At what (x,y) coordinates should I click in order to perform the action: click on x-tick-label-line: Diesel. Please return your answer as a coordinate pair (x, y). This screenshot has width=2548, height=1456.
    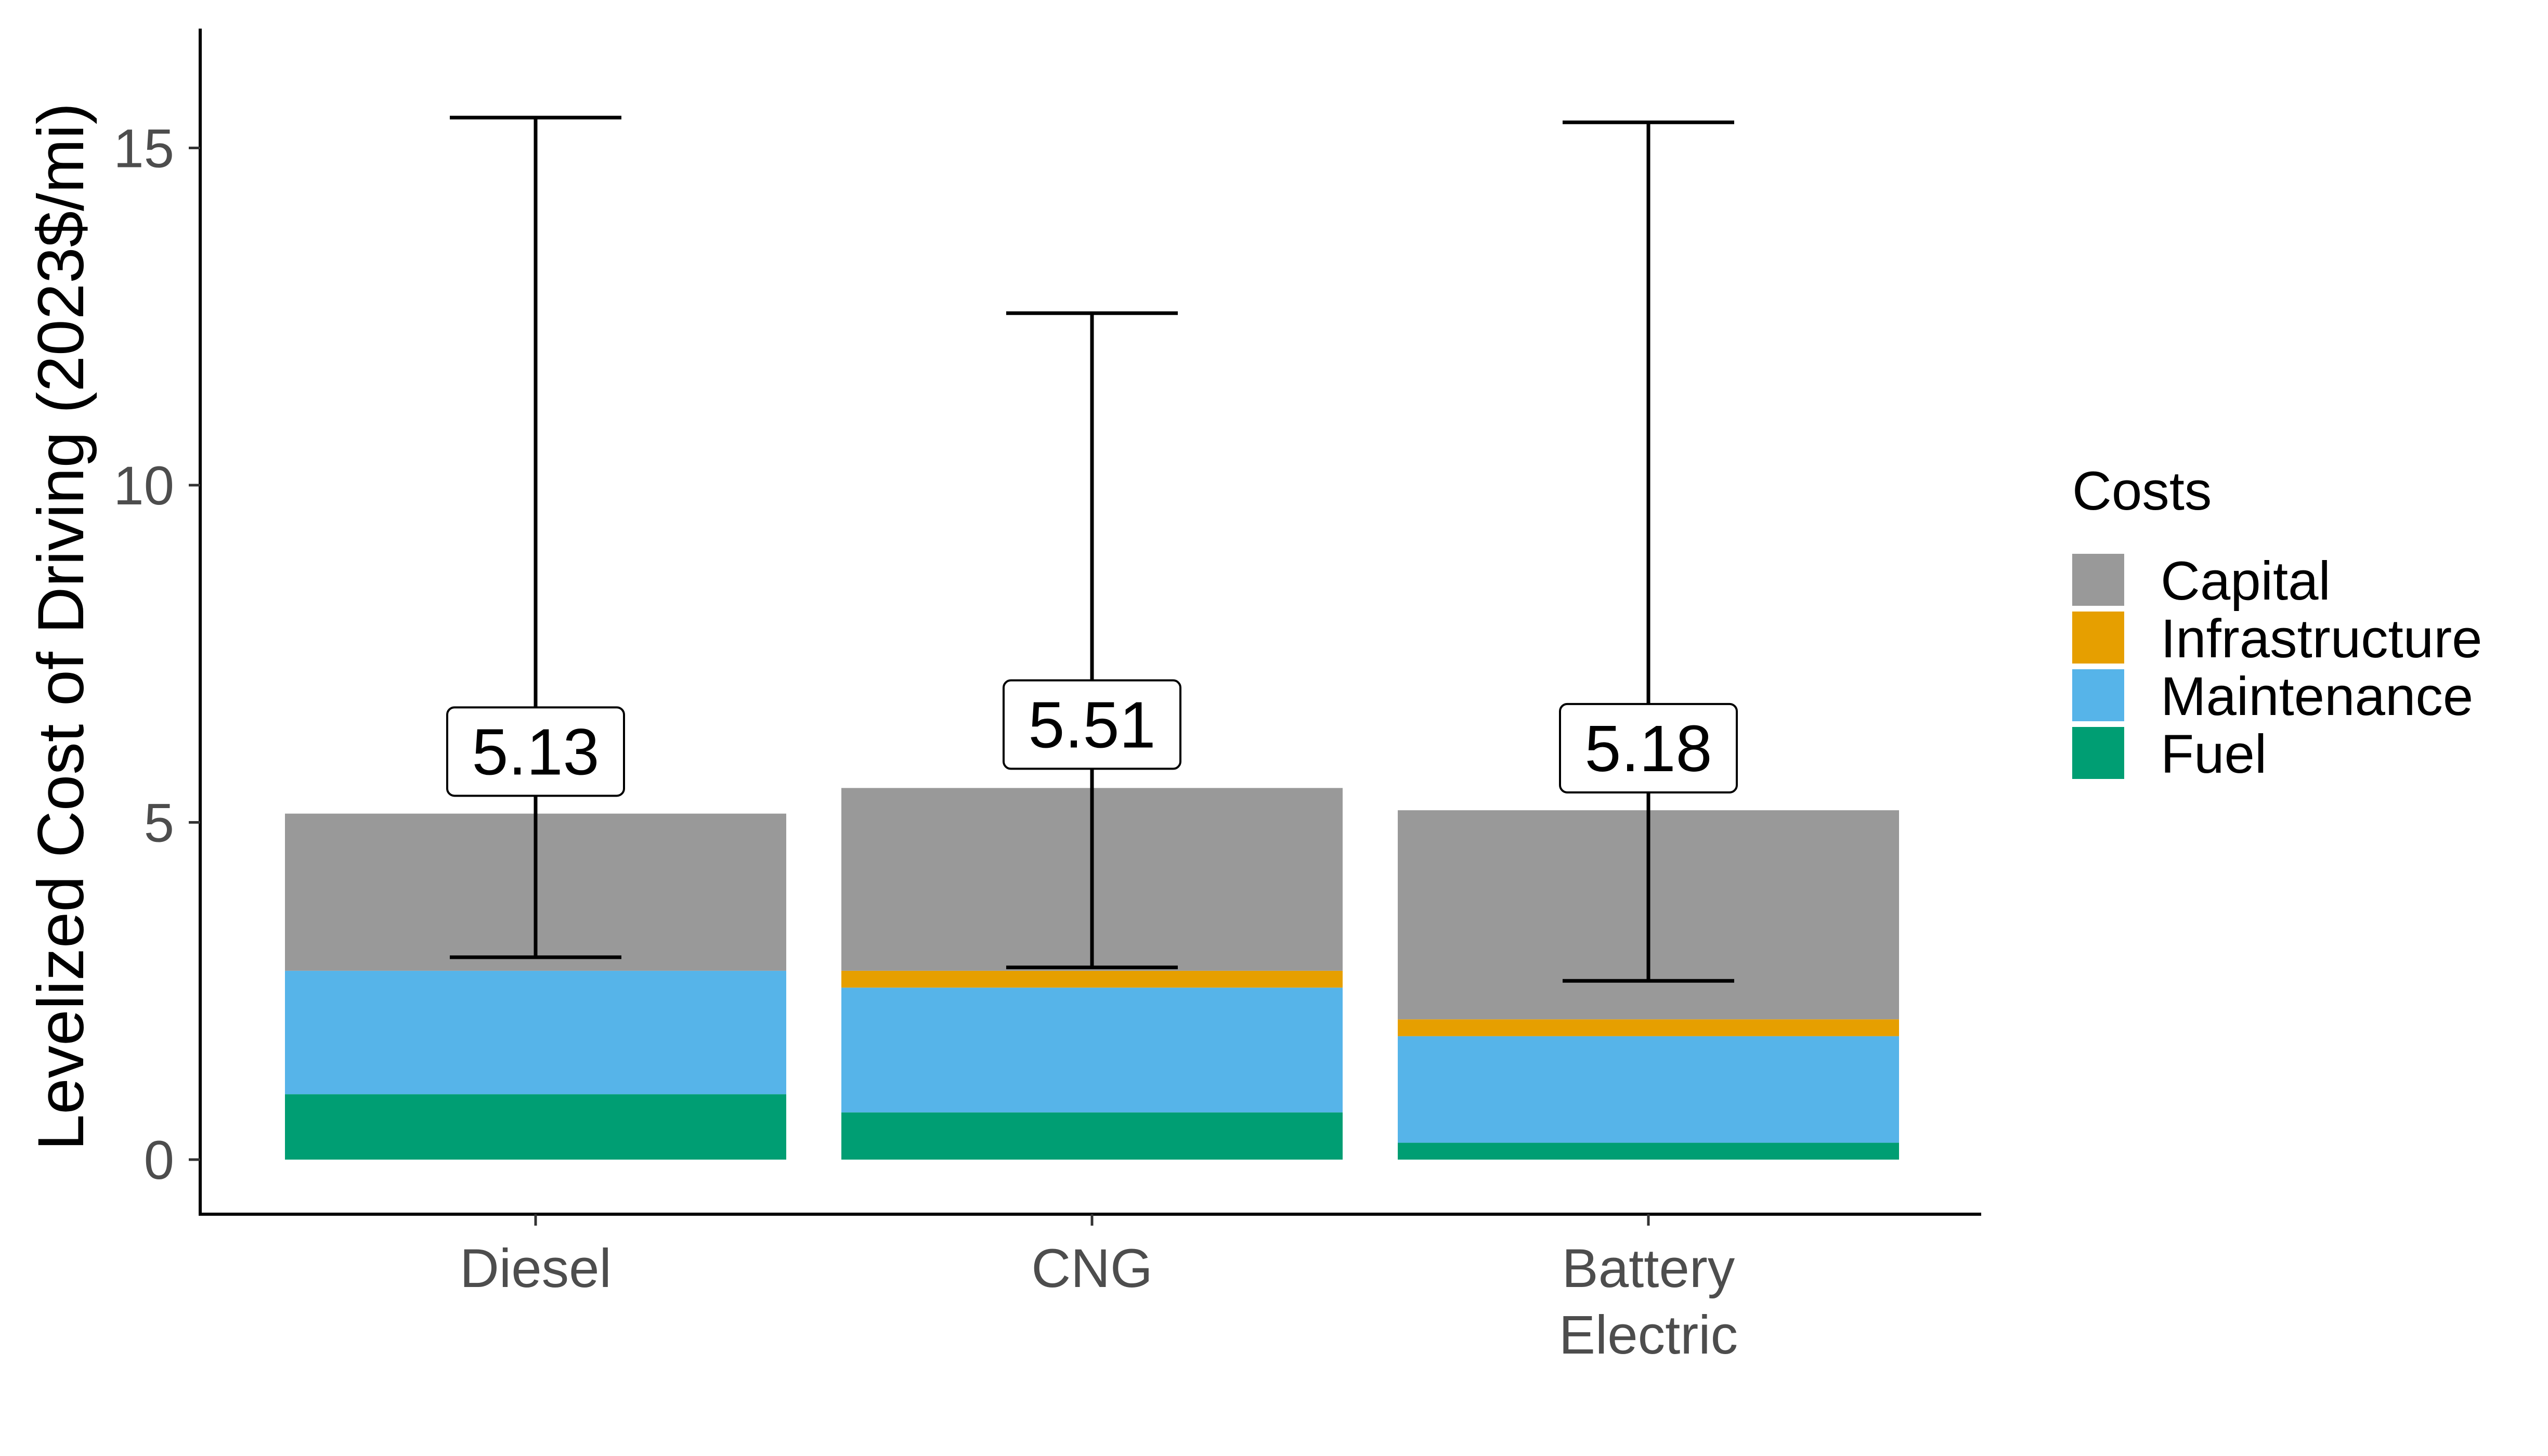
    Looking at the image, I should click on (536, 1269).